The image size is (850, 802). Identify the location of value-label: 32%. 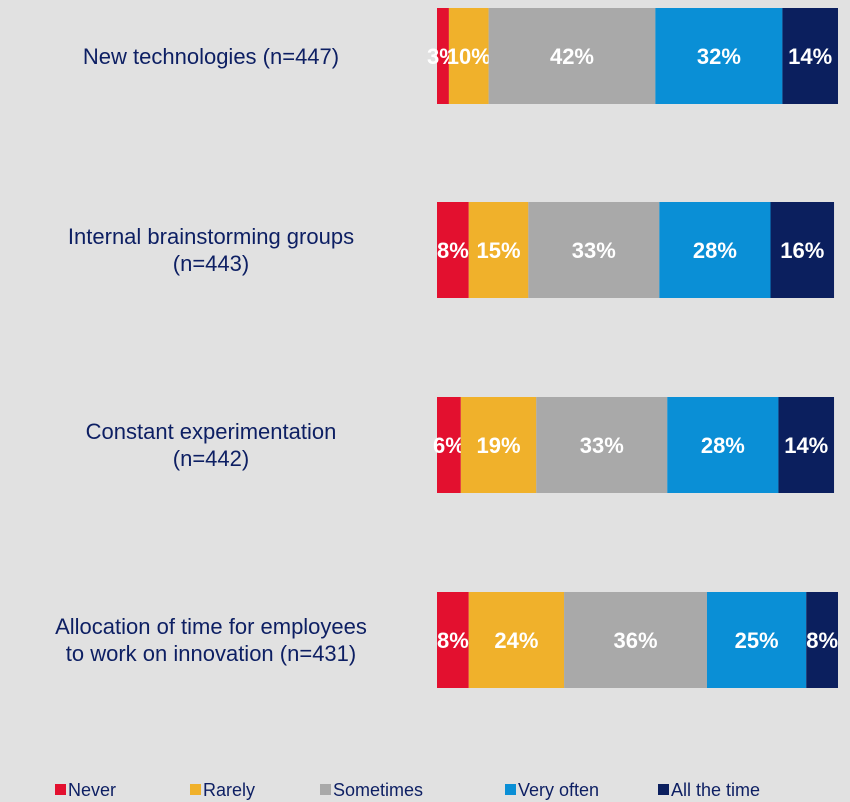
(719, 56).